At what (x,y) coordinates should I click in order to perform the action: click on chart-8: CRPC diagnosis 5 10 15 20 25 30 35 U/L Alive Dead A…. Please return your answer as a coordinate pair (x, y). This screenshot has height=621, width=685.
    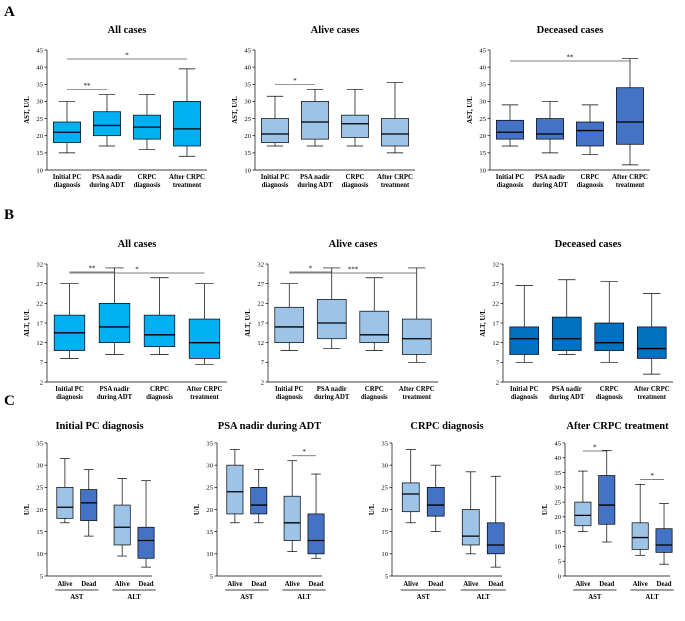
    Looking at the image, I should click on (437, 511).